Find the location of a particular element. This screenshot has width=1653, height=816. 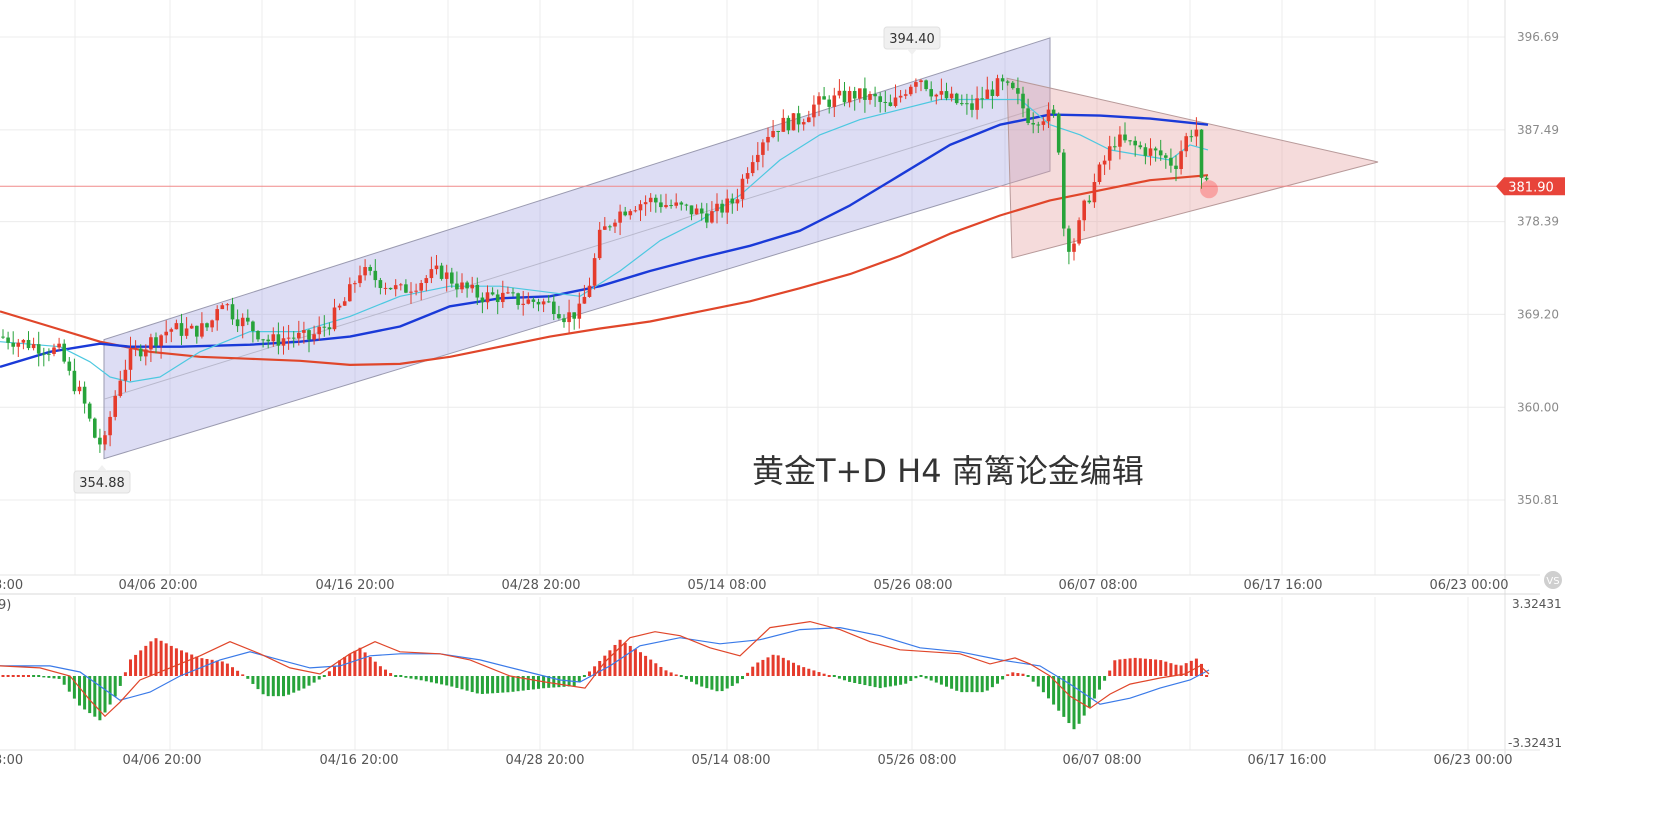

time-tick-label: 06/23 00:00 is located at coordinates (1468, 585).